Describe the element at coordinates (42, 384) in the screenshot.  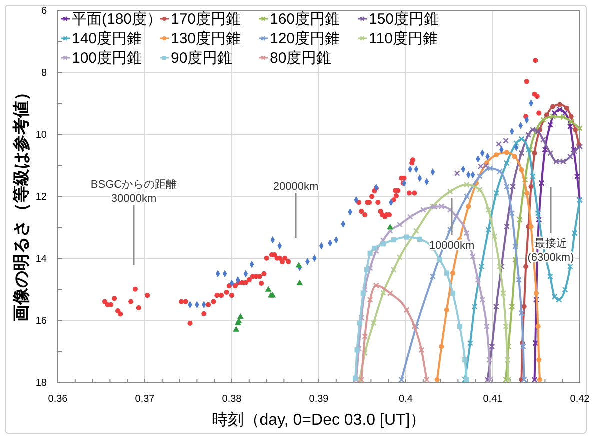
I see `y-tick-label: 18` at that location.